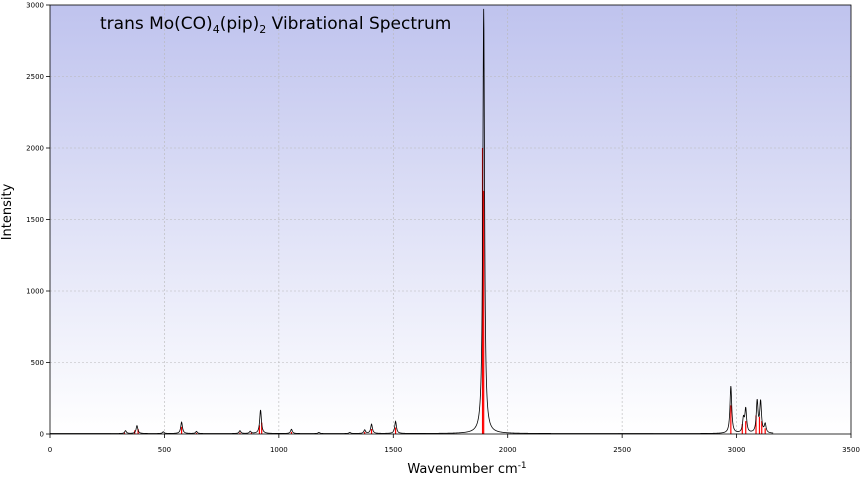 This screenshot has width=861, height=478. Describe the element at coordinates (35, 6) in the screenshot. I see `y-tick-label: 3000` at that location.